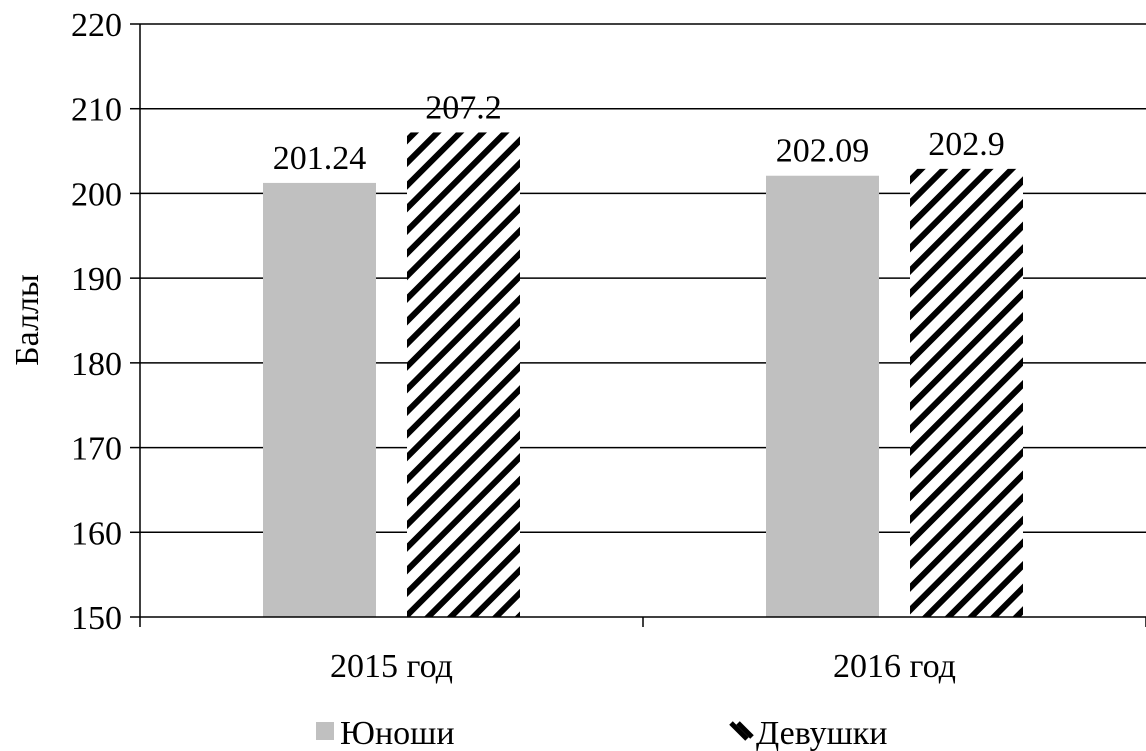 The height and width of the screenshot is (751, 1146). What do you see at coordinates (821, 733) in the screenshot?
I see `legend-label: Девушки` at bounding box center [821, 733].